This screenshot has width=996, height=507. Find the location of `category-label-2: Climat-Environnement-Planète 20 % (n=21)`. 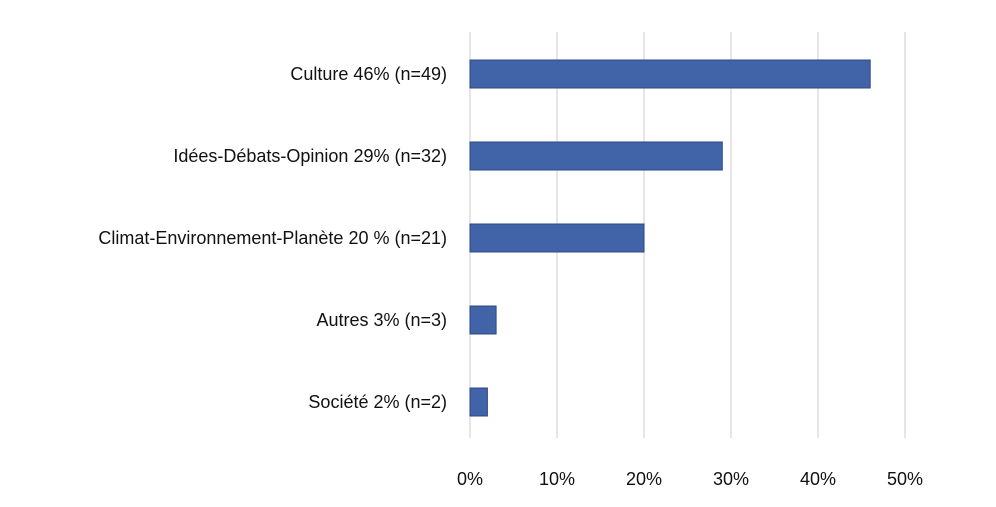

category-label-2: Climat-Environnement-Planète 20 % (n=21) is located at coordinates (272, 238).